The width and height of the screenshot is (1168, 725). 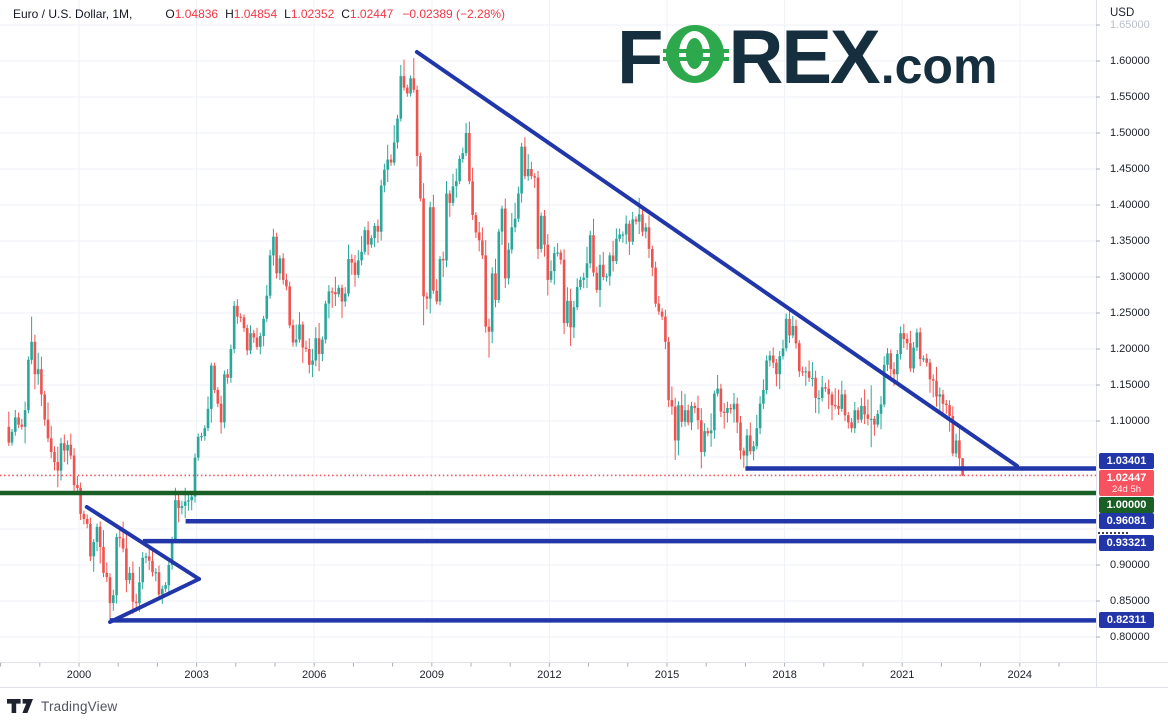 What do you see at coordinates (640, 57) in the screenshot?
I see `watermark-letter-f: F` at bounding box center [640, 57].